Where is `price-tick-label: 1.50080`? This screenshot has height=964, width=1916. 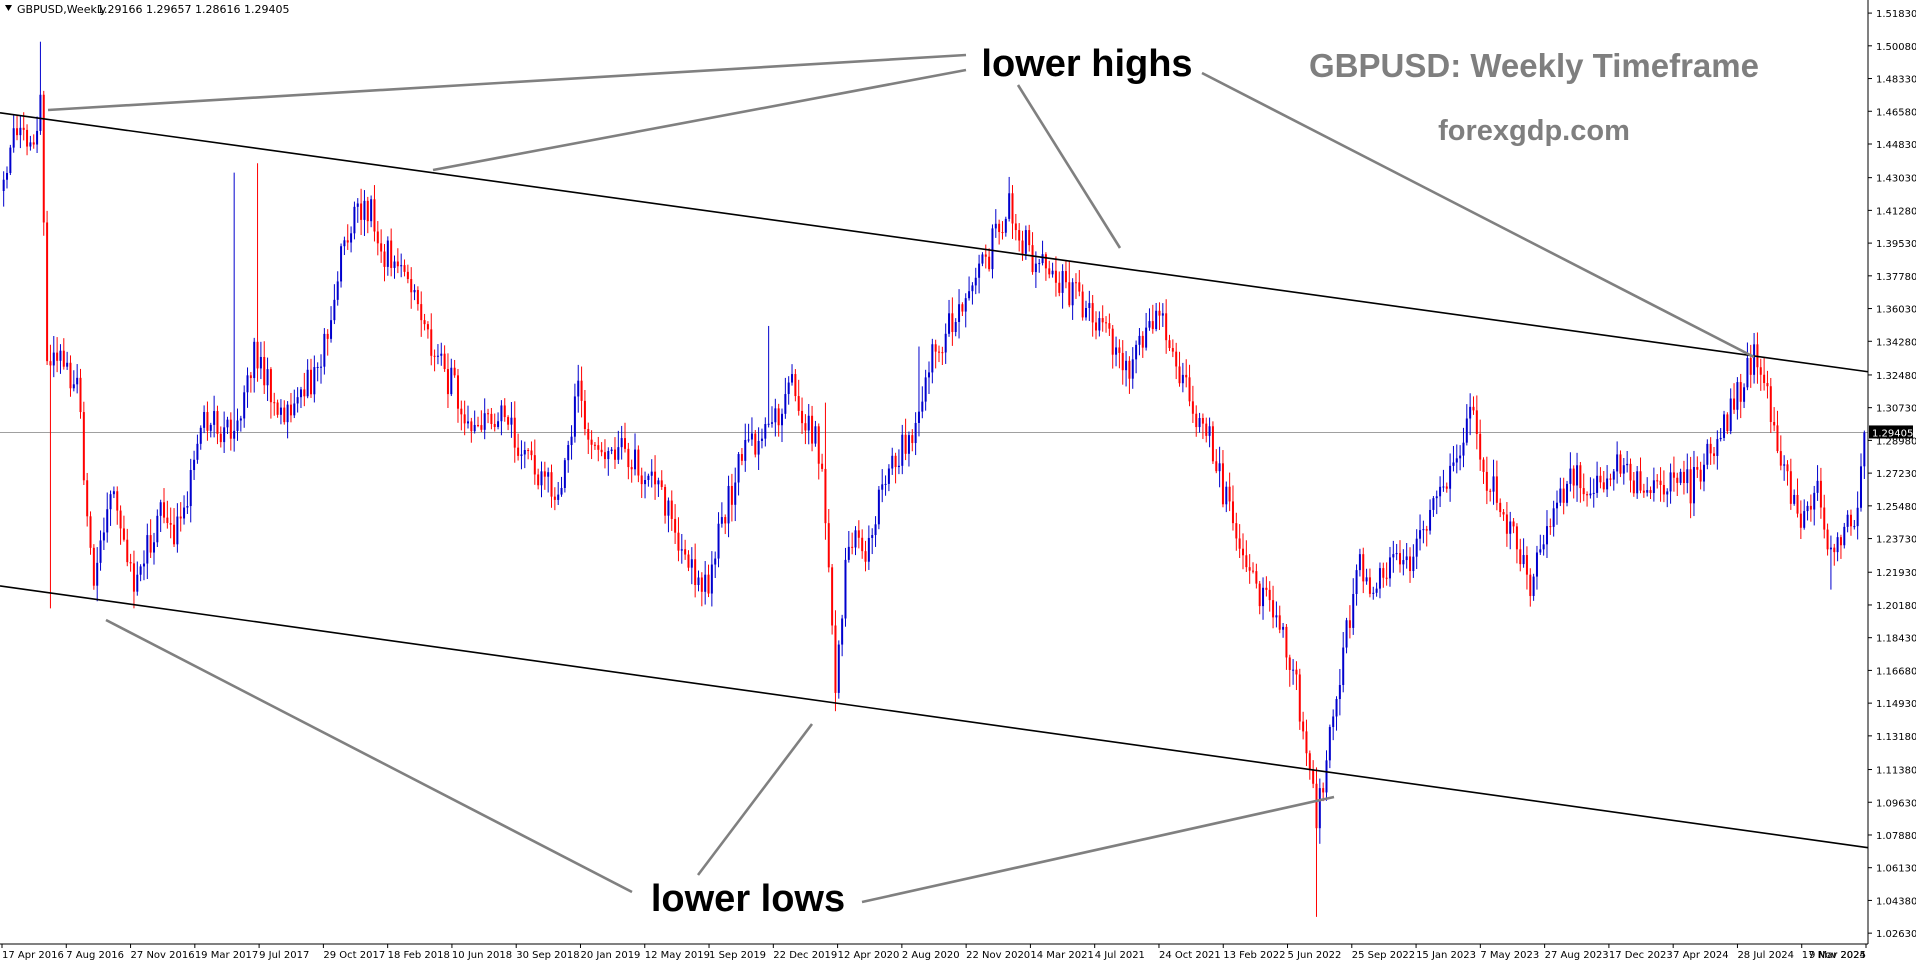 price-tick-label: 1.50080 is located at coordinates (1896, 47).